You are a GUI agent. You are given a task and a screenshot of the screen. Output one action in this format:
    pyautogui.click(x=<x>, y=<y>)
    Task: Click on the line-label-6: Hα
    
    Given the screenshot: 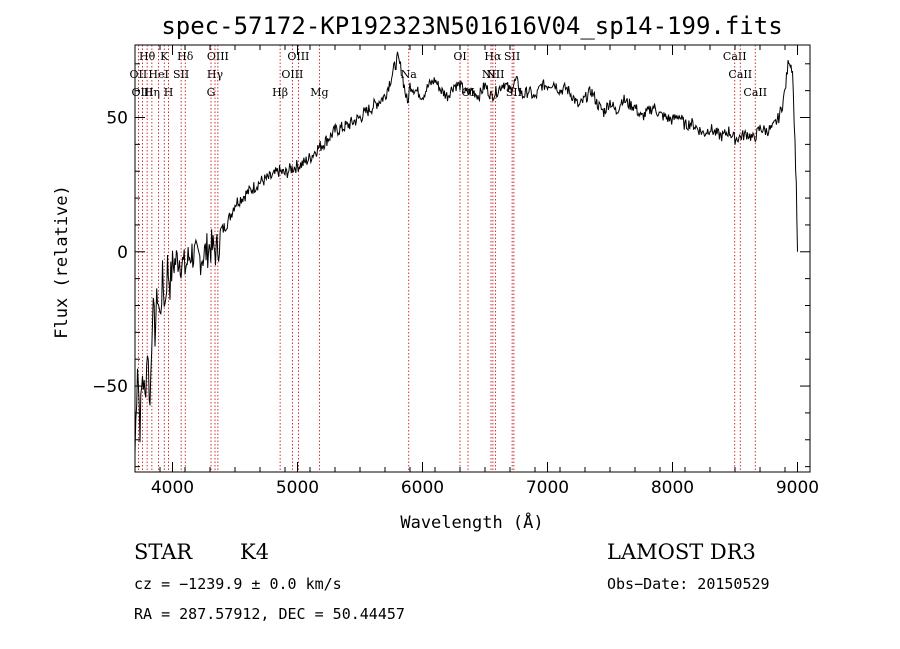 What is the action you would take?
    pyautogui.click(x=493, y=56)
    